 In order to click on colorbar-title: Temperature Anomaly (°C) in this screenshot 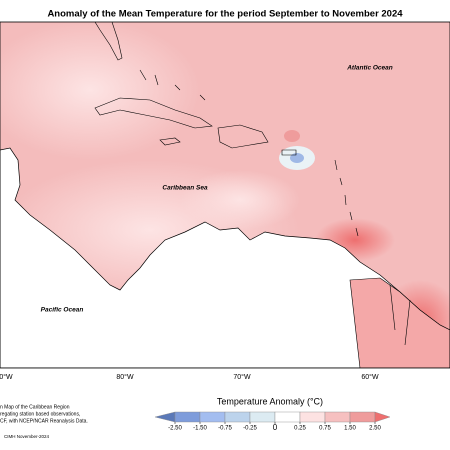, I will do `click(270, 401)`.